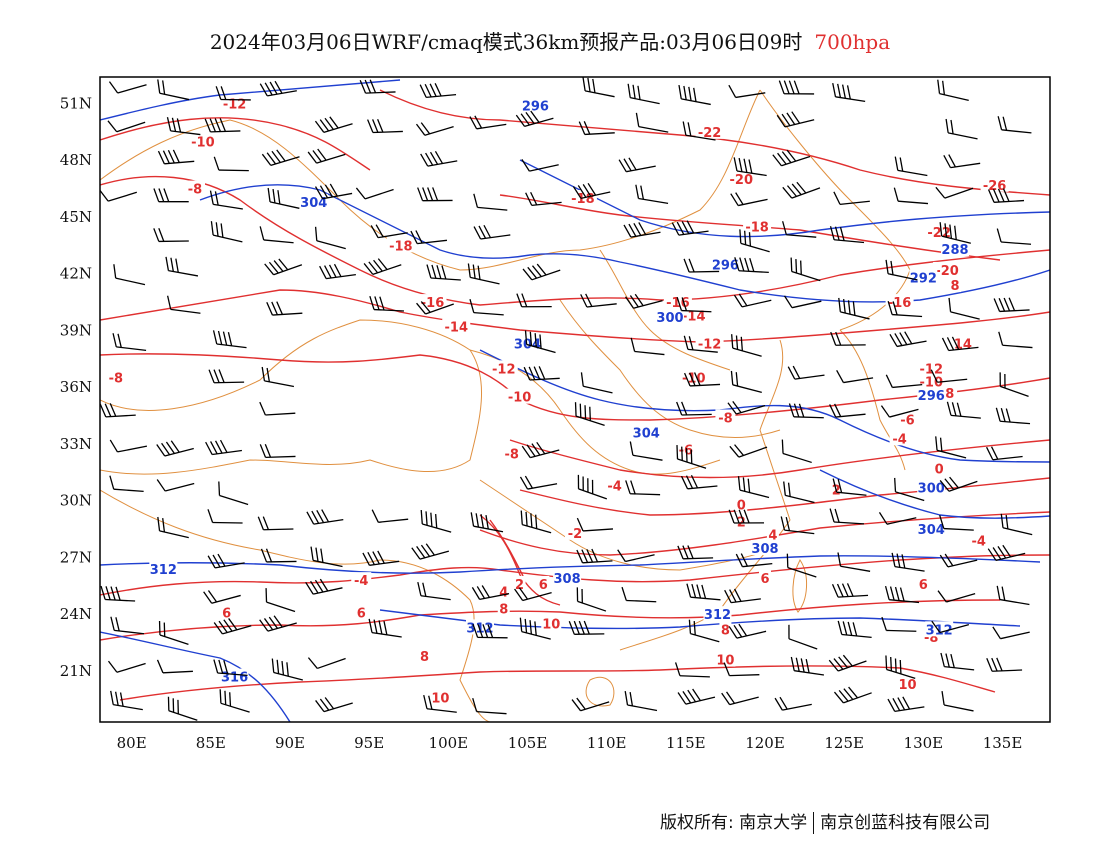  Describe the element at coordinates (765, 743) in the screenshot. I see `lon-label: 120E` at that location.